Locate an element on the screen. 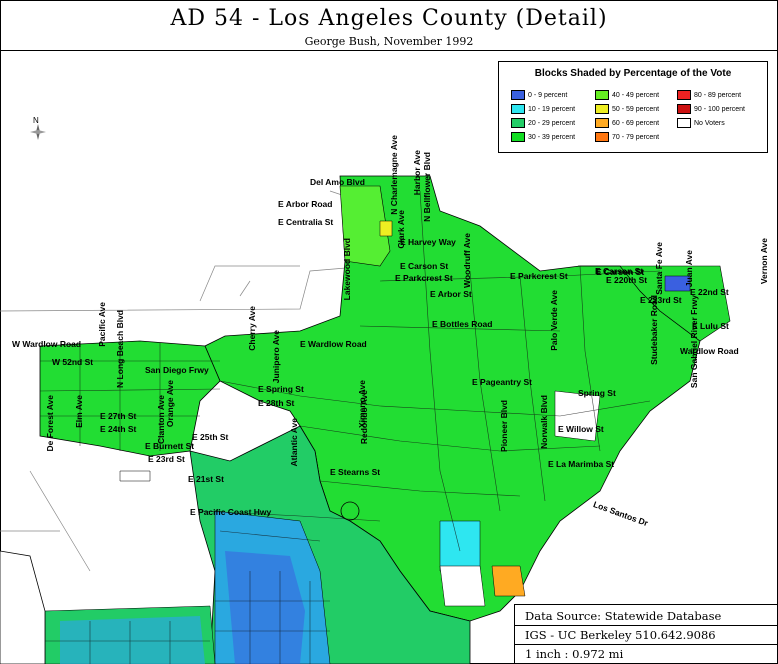  street-label: Pioneer Blvd is located at coordinates (504, 426).